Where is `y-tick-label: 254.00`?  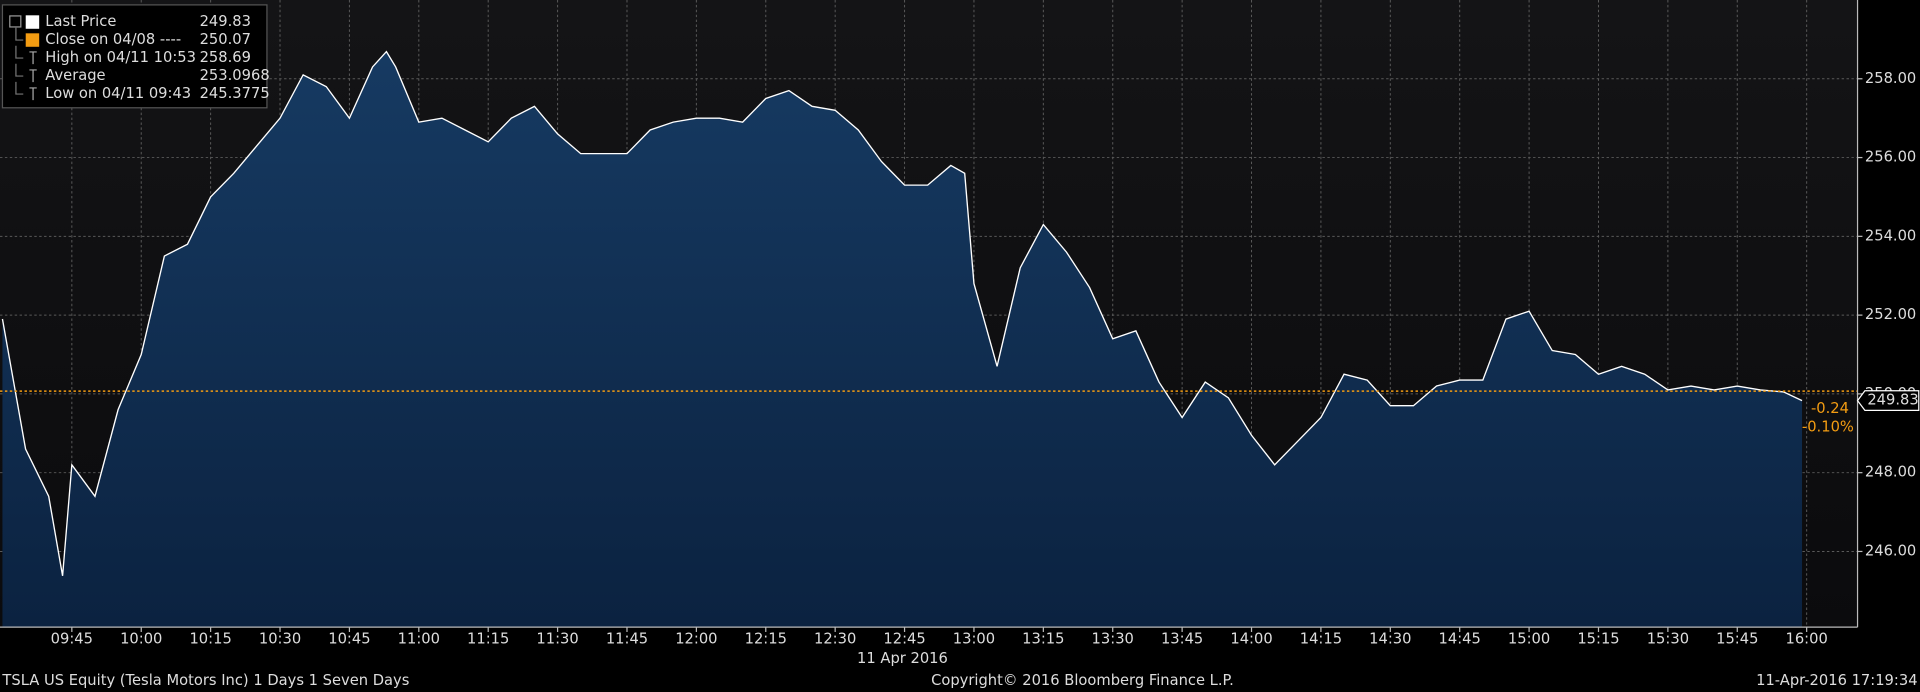 y-tick-label: 254.00 is located at coordinates (1890, 235).